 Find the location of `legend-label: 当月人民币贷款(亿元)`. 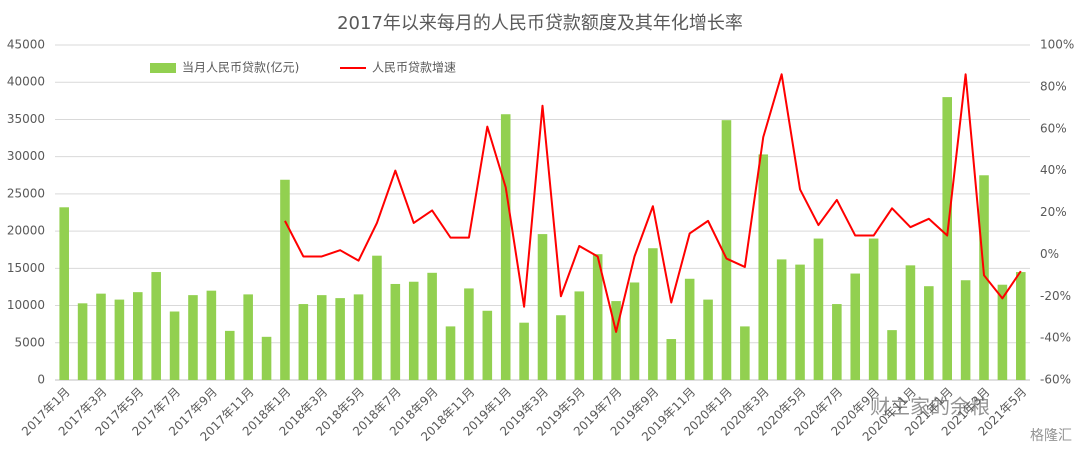

legend-label: 当月人民币贷款(亿元) is located at coordinates (240, 67).